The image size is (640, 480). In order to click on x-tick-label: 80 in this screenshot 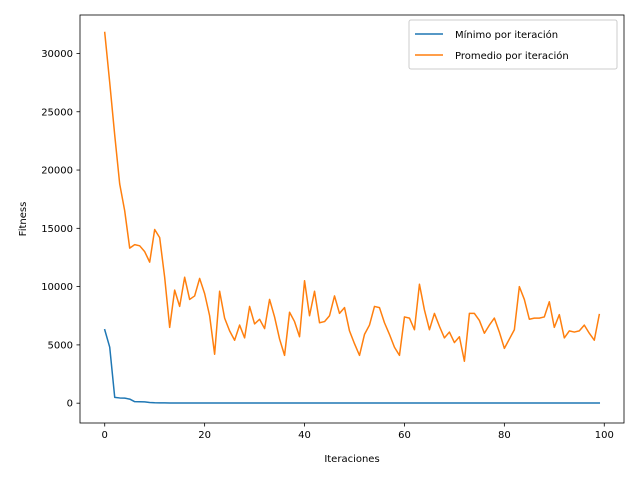, I will do `click(504, 435)`.